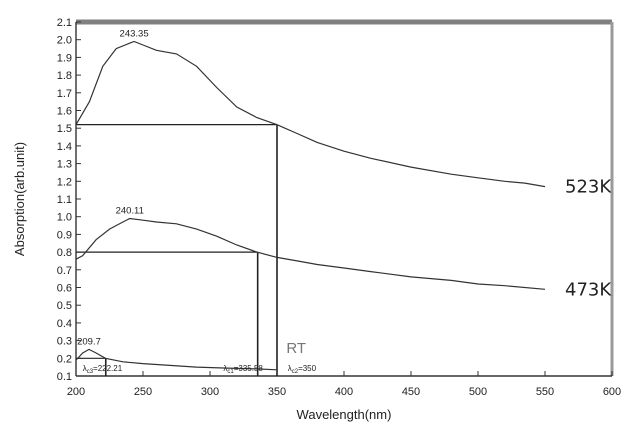 Image resolution: width=632 pixels, height=426 pixels. Describe the element at coordinates (134, 33) in the screenshot. I see `peak-label: 243.35` at that location.